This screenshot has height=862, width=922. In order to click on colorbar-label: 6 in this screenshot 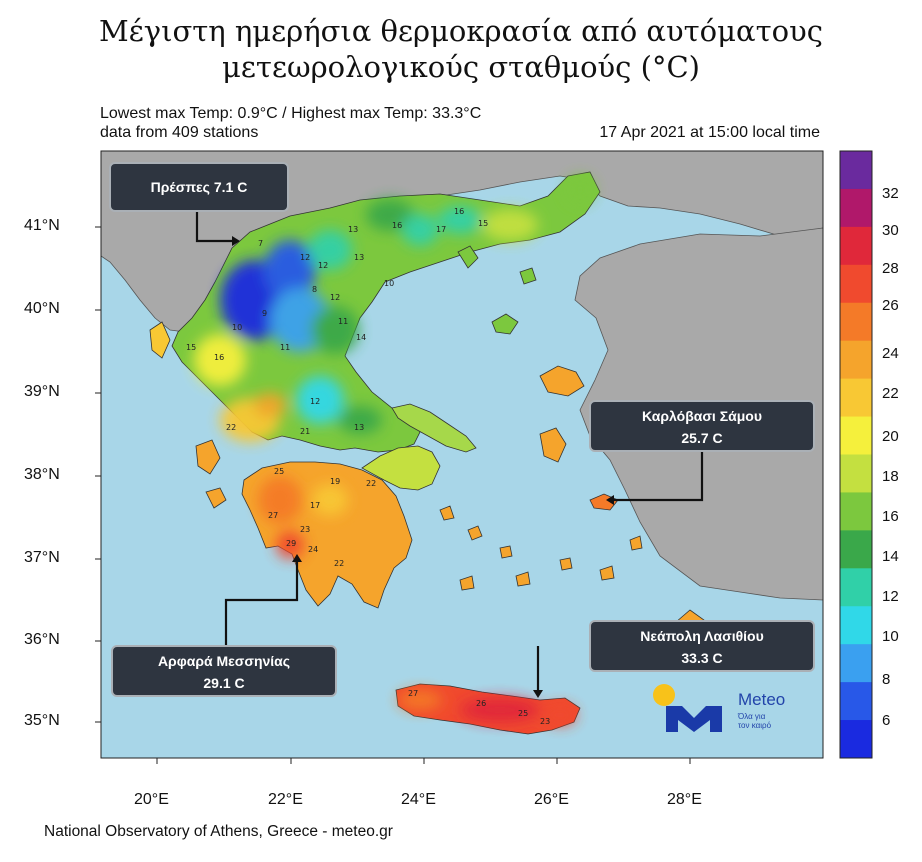, I will do `click(886, 720)`.